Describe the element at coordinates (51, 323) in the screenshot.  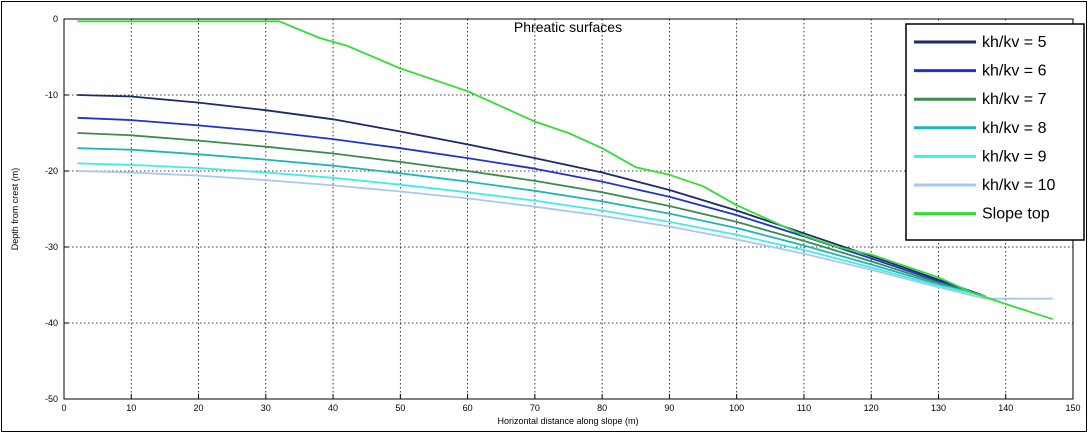
I see `y-tick-label: -40` at that location.